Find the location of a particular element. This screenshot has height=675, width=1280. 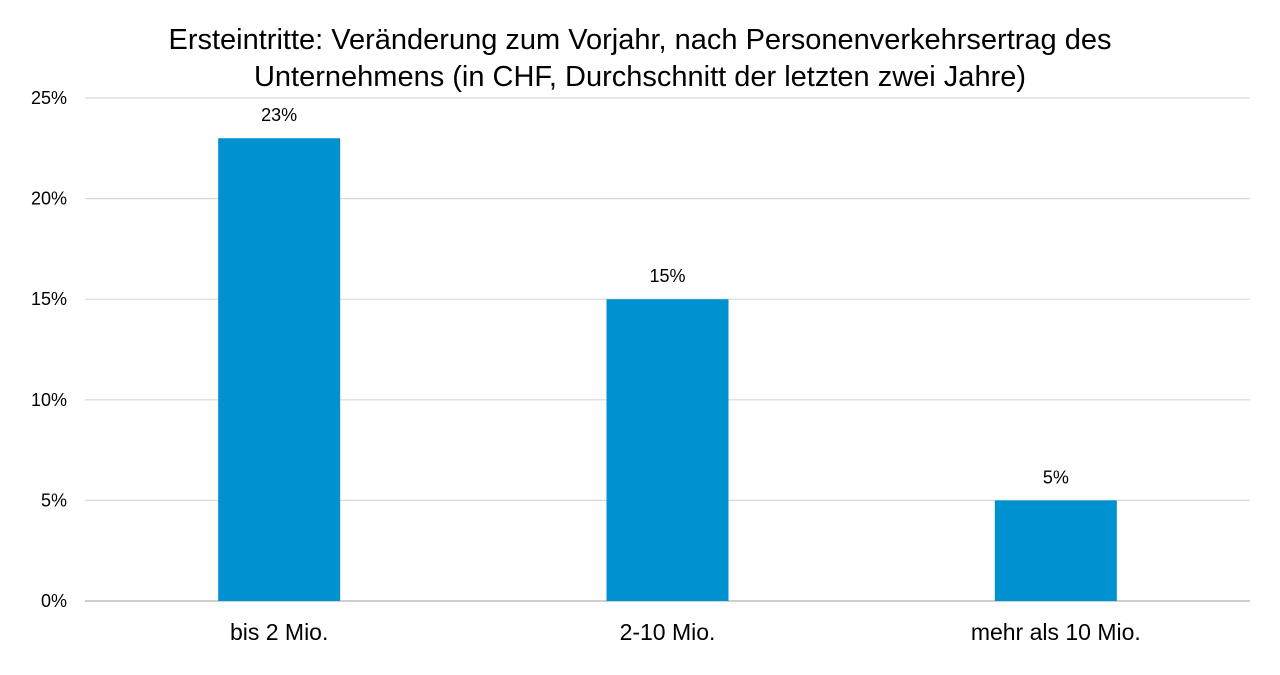

y-tick-label: 0% is located at coordinates (54, 601).